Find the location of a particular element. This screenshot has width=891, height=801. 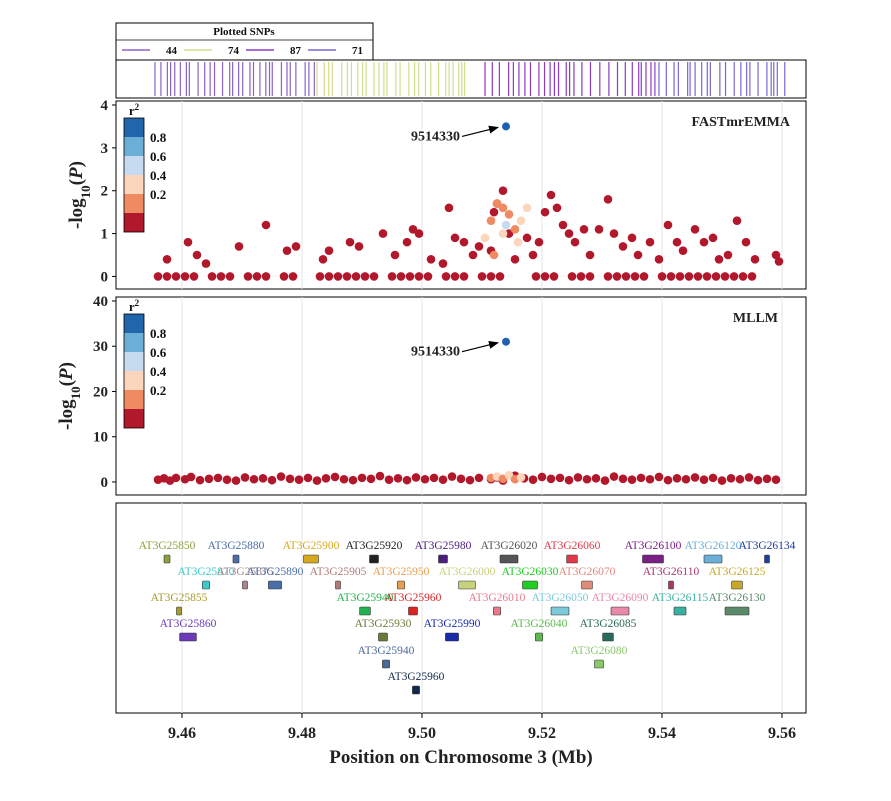

gene-label: AT3G25875 is located at coordinates (245, 572).